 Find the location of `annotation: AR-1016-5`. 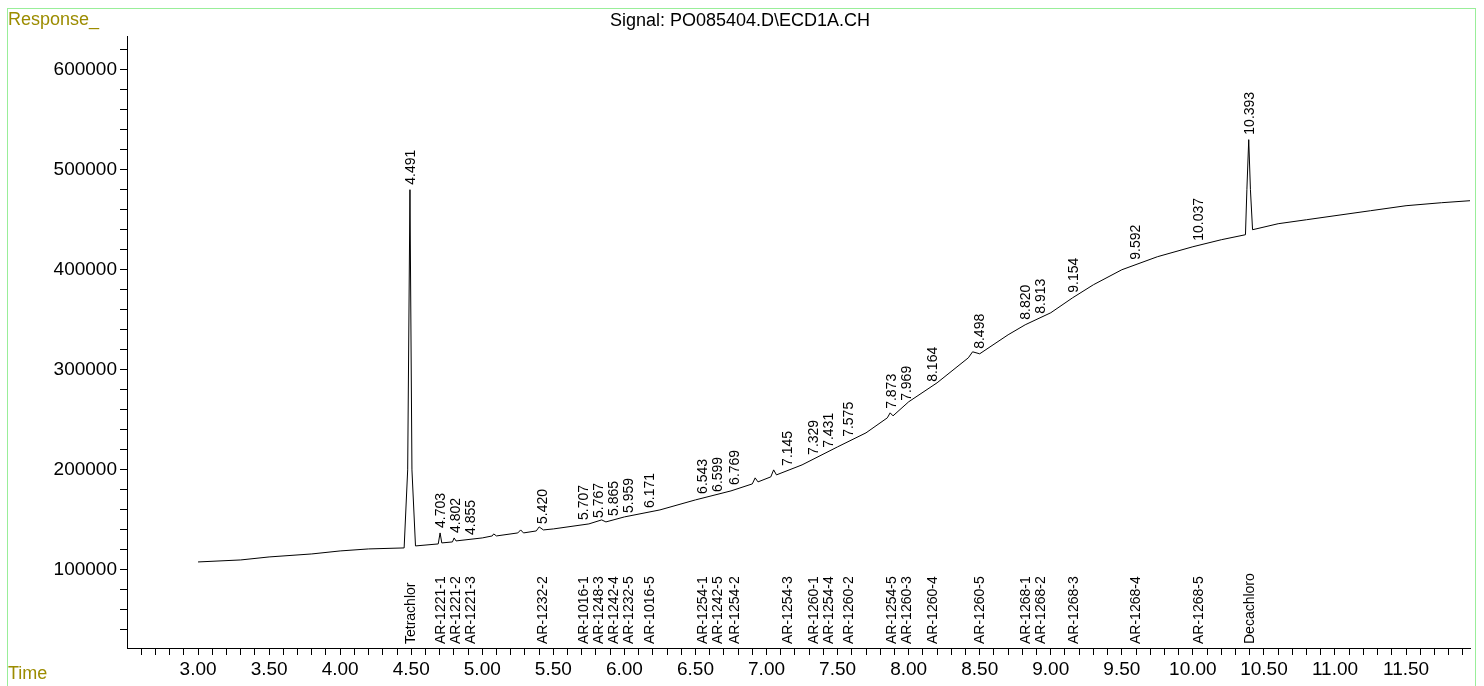

annotation: AR-1016-5 is located at coordinates (648, 610).